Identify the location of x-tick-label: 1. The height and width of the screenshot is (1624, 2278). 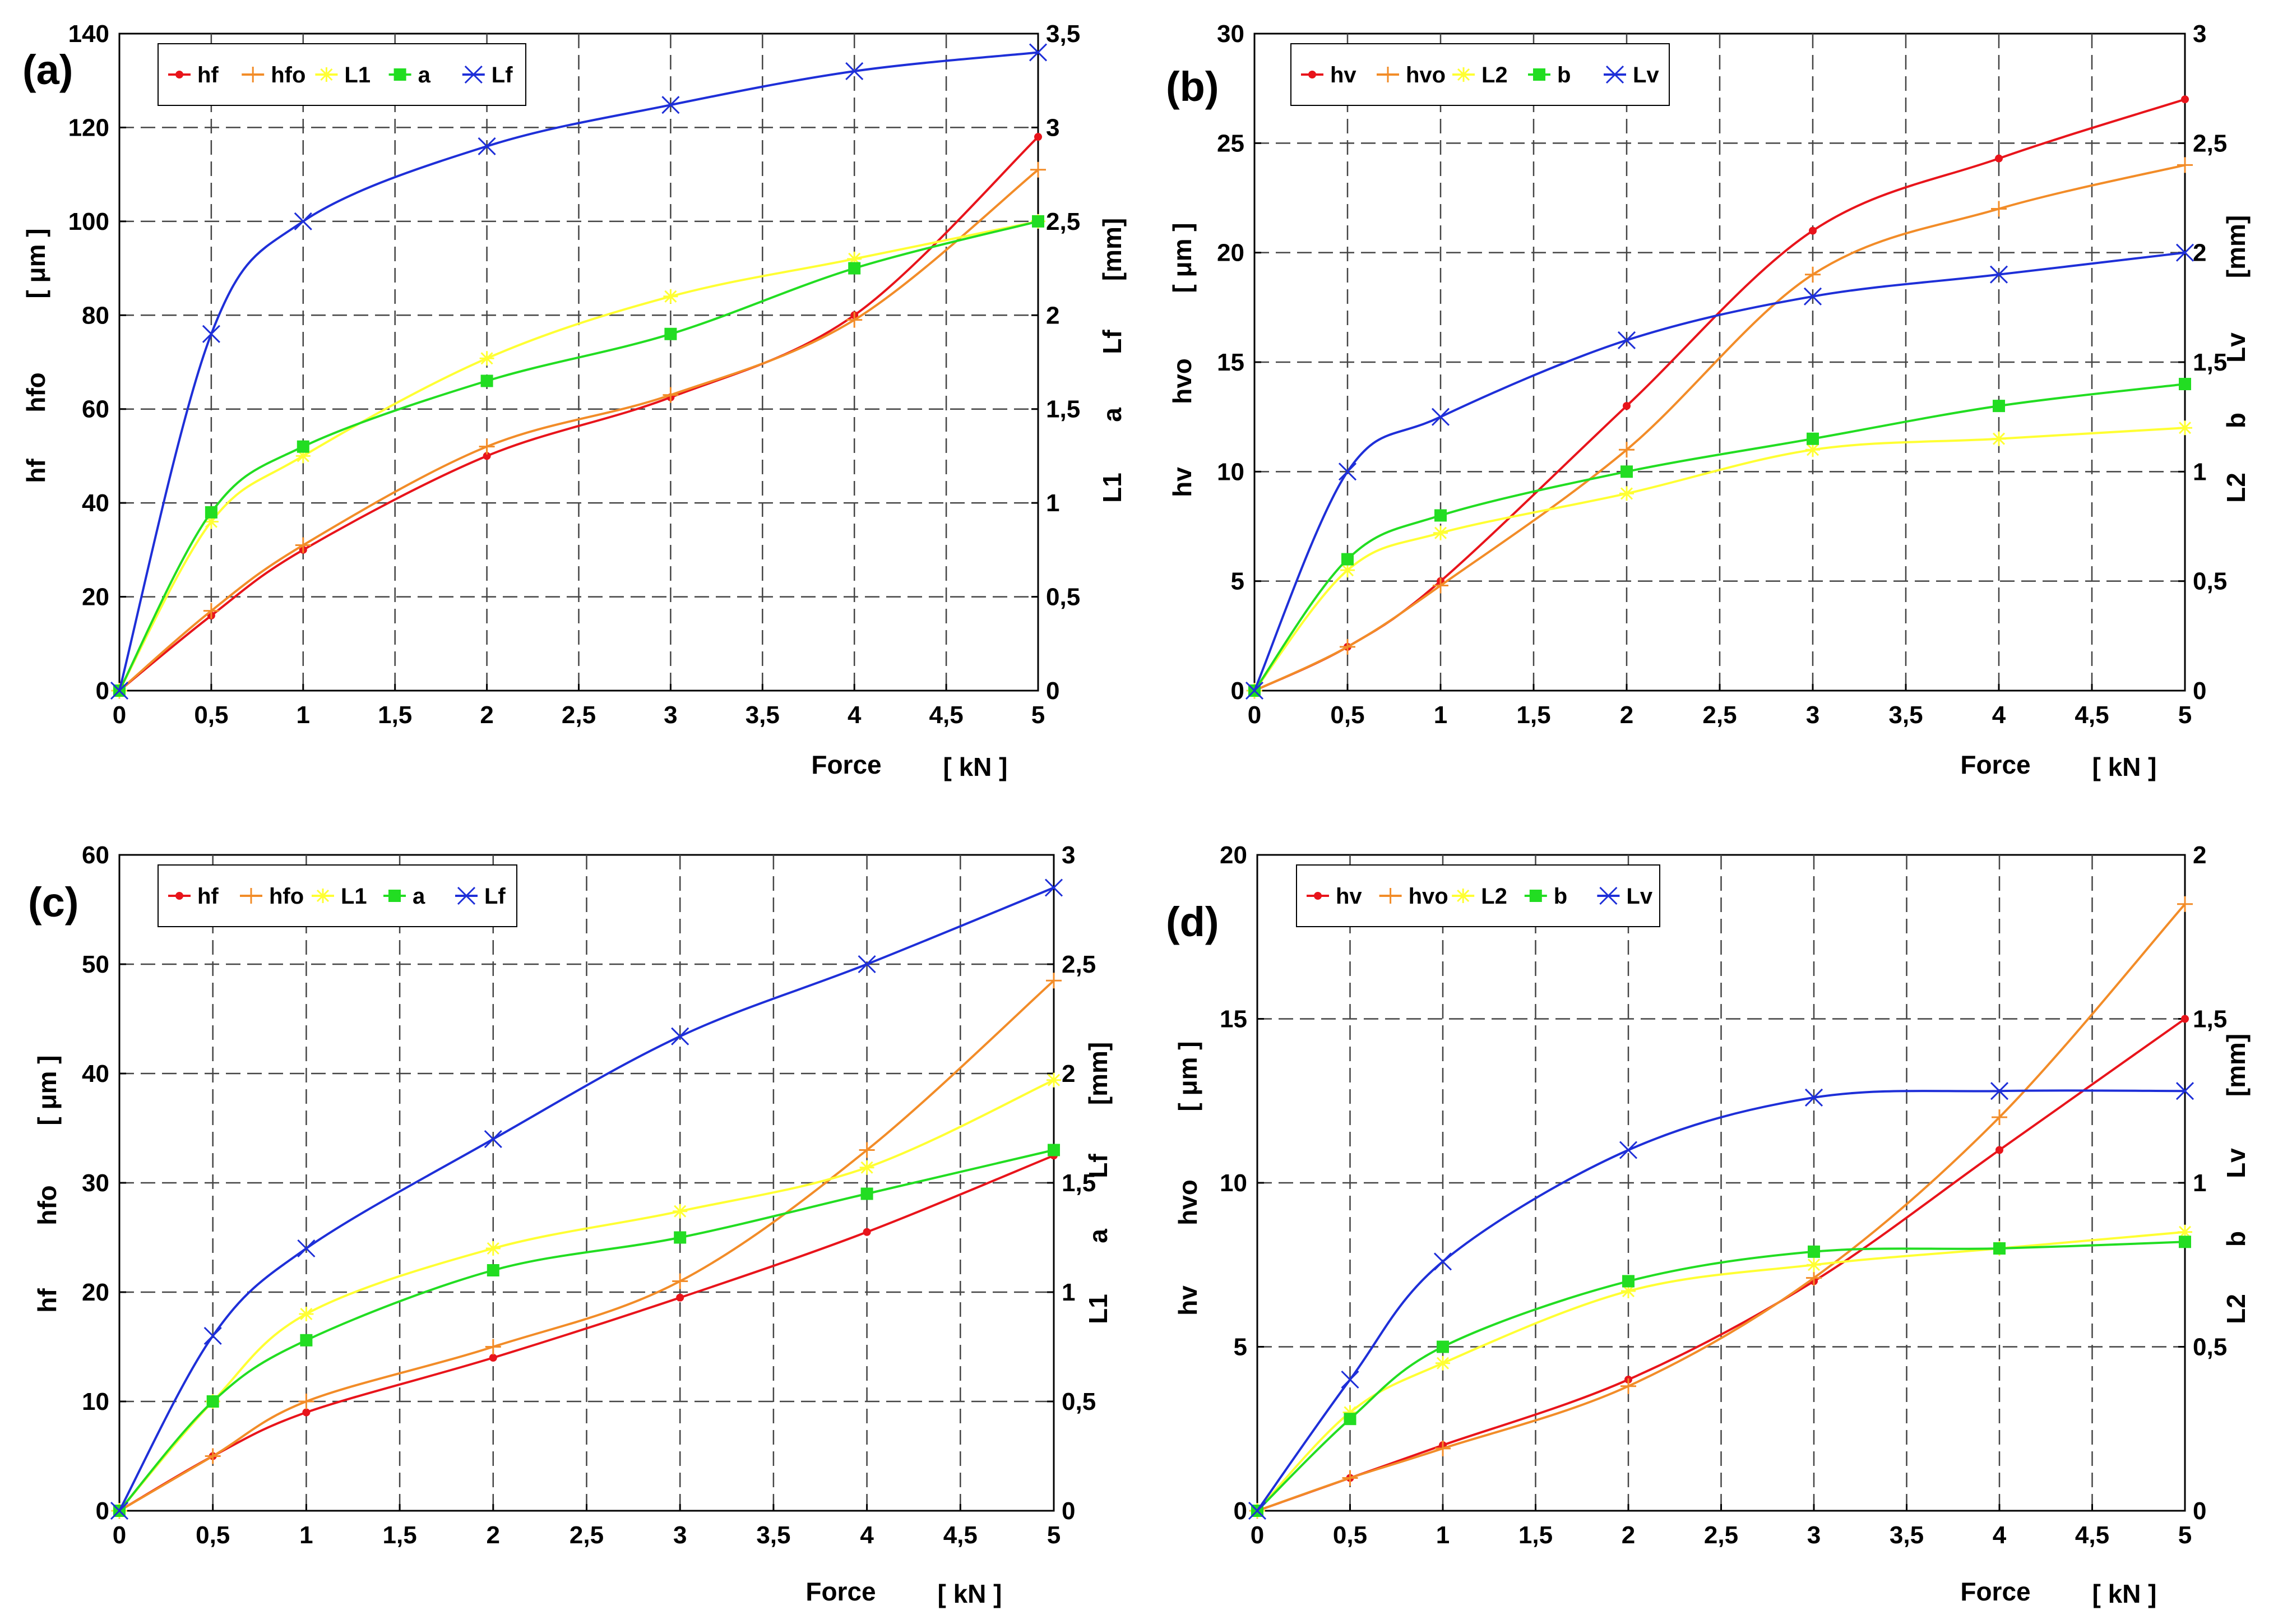
(1443, 1535).